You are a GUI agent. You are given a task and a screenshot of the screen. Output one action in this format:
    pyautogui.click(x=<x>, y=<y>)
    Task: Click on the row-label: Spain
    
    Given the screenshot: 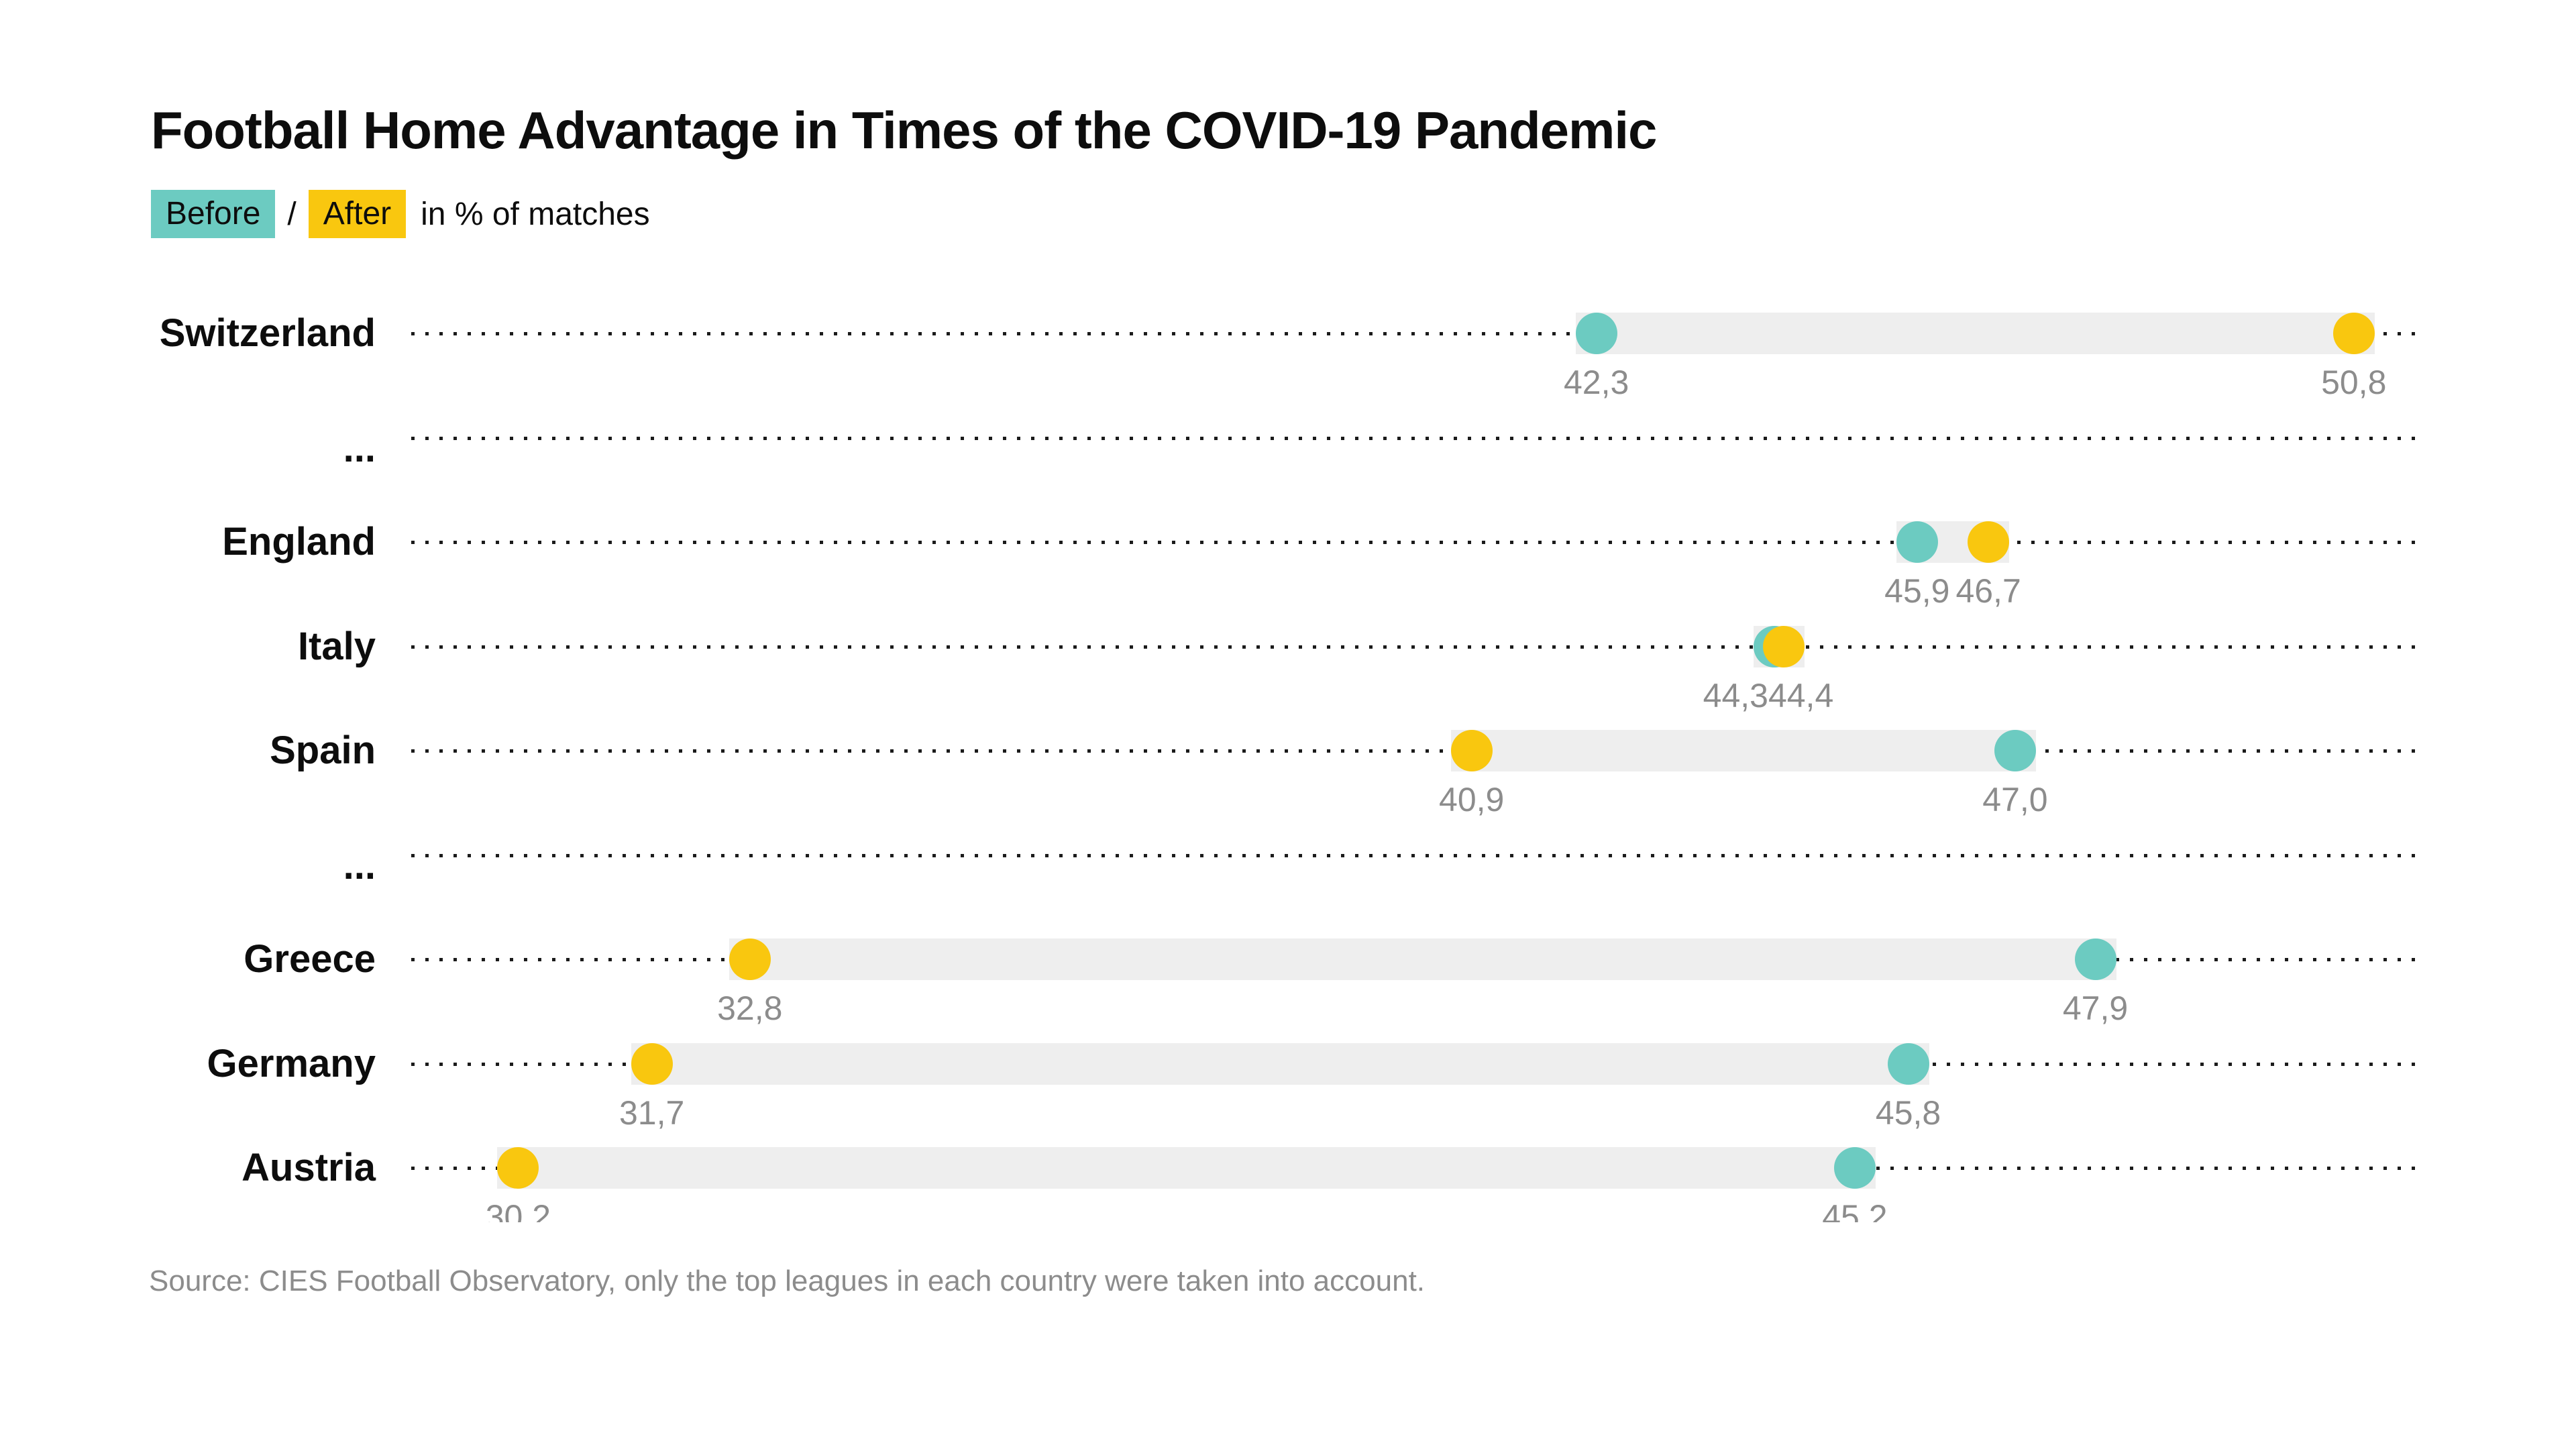 What is the action you would take?
    pyautogui.click(x=323, y=750)
    